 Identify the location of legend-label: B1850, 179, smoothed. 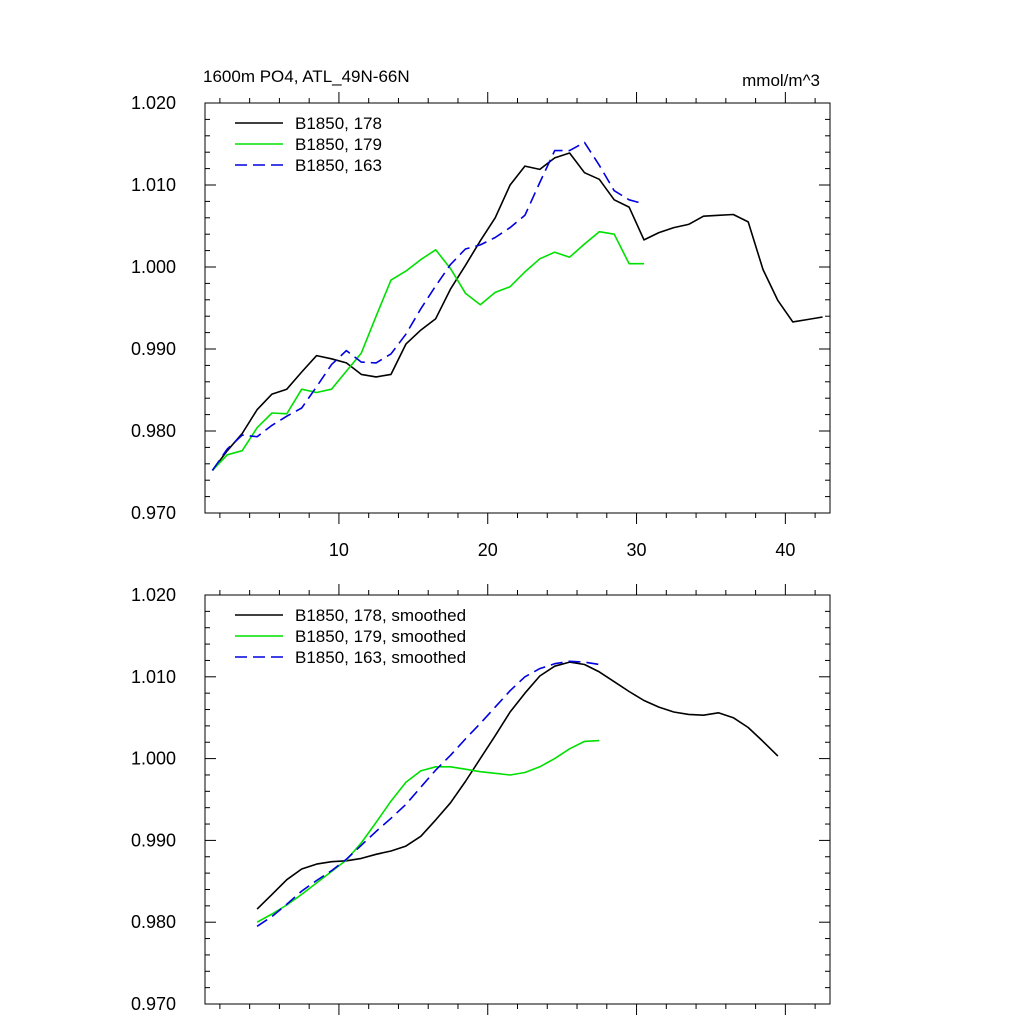
(380, 636).